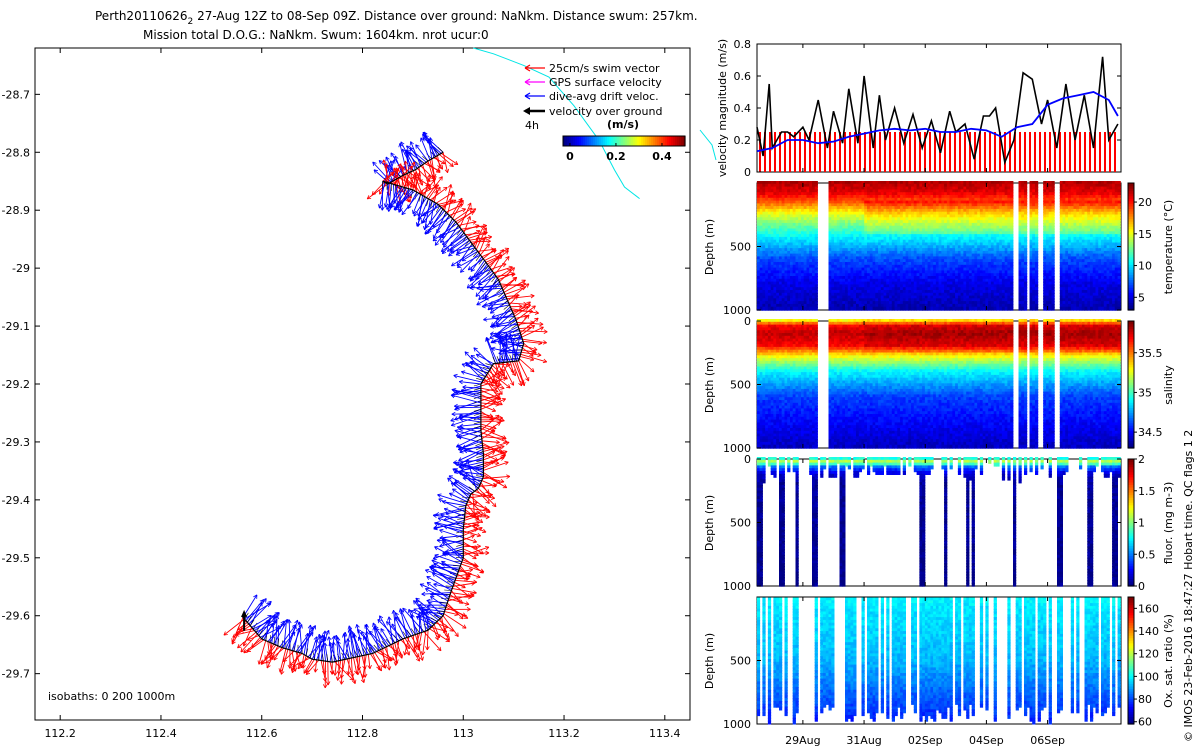 The height and width of the screenshot is (750, 1200). I want to click on legend-colorbar-tick-label: 0.4, so click(662, 156).